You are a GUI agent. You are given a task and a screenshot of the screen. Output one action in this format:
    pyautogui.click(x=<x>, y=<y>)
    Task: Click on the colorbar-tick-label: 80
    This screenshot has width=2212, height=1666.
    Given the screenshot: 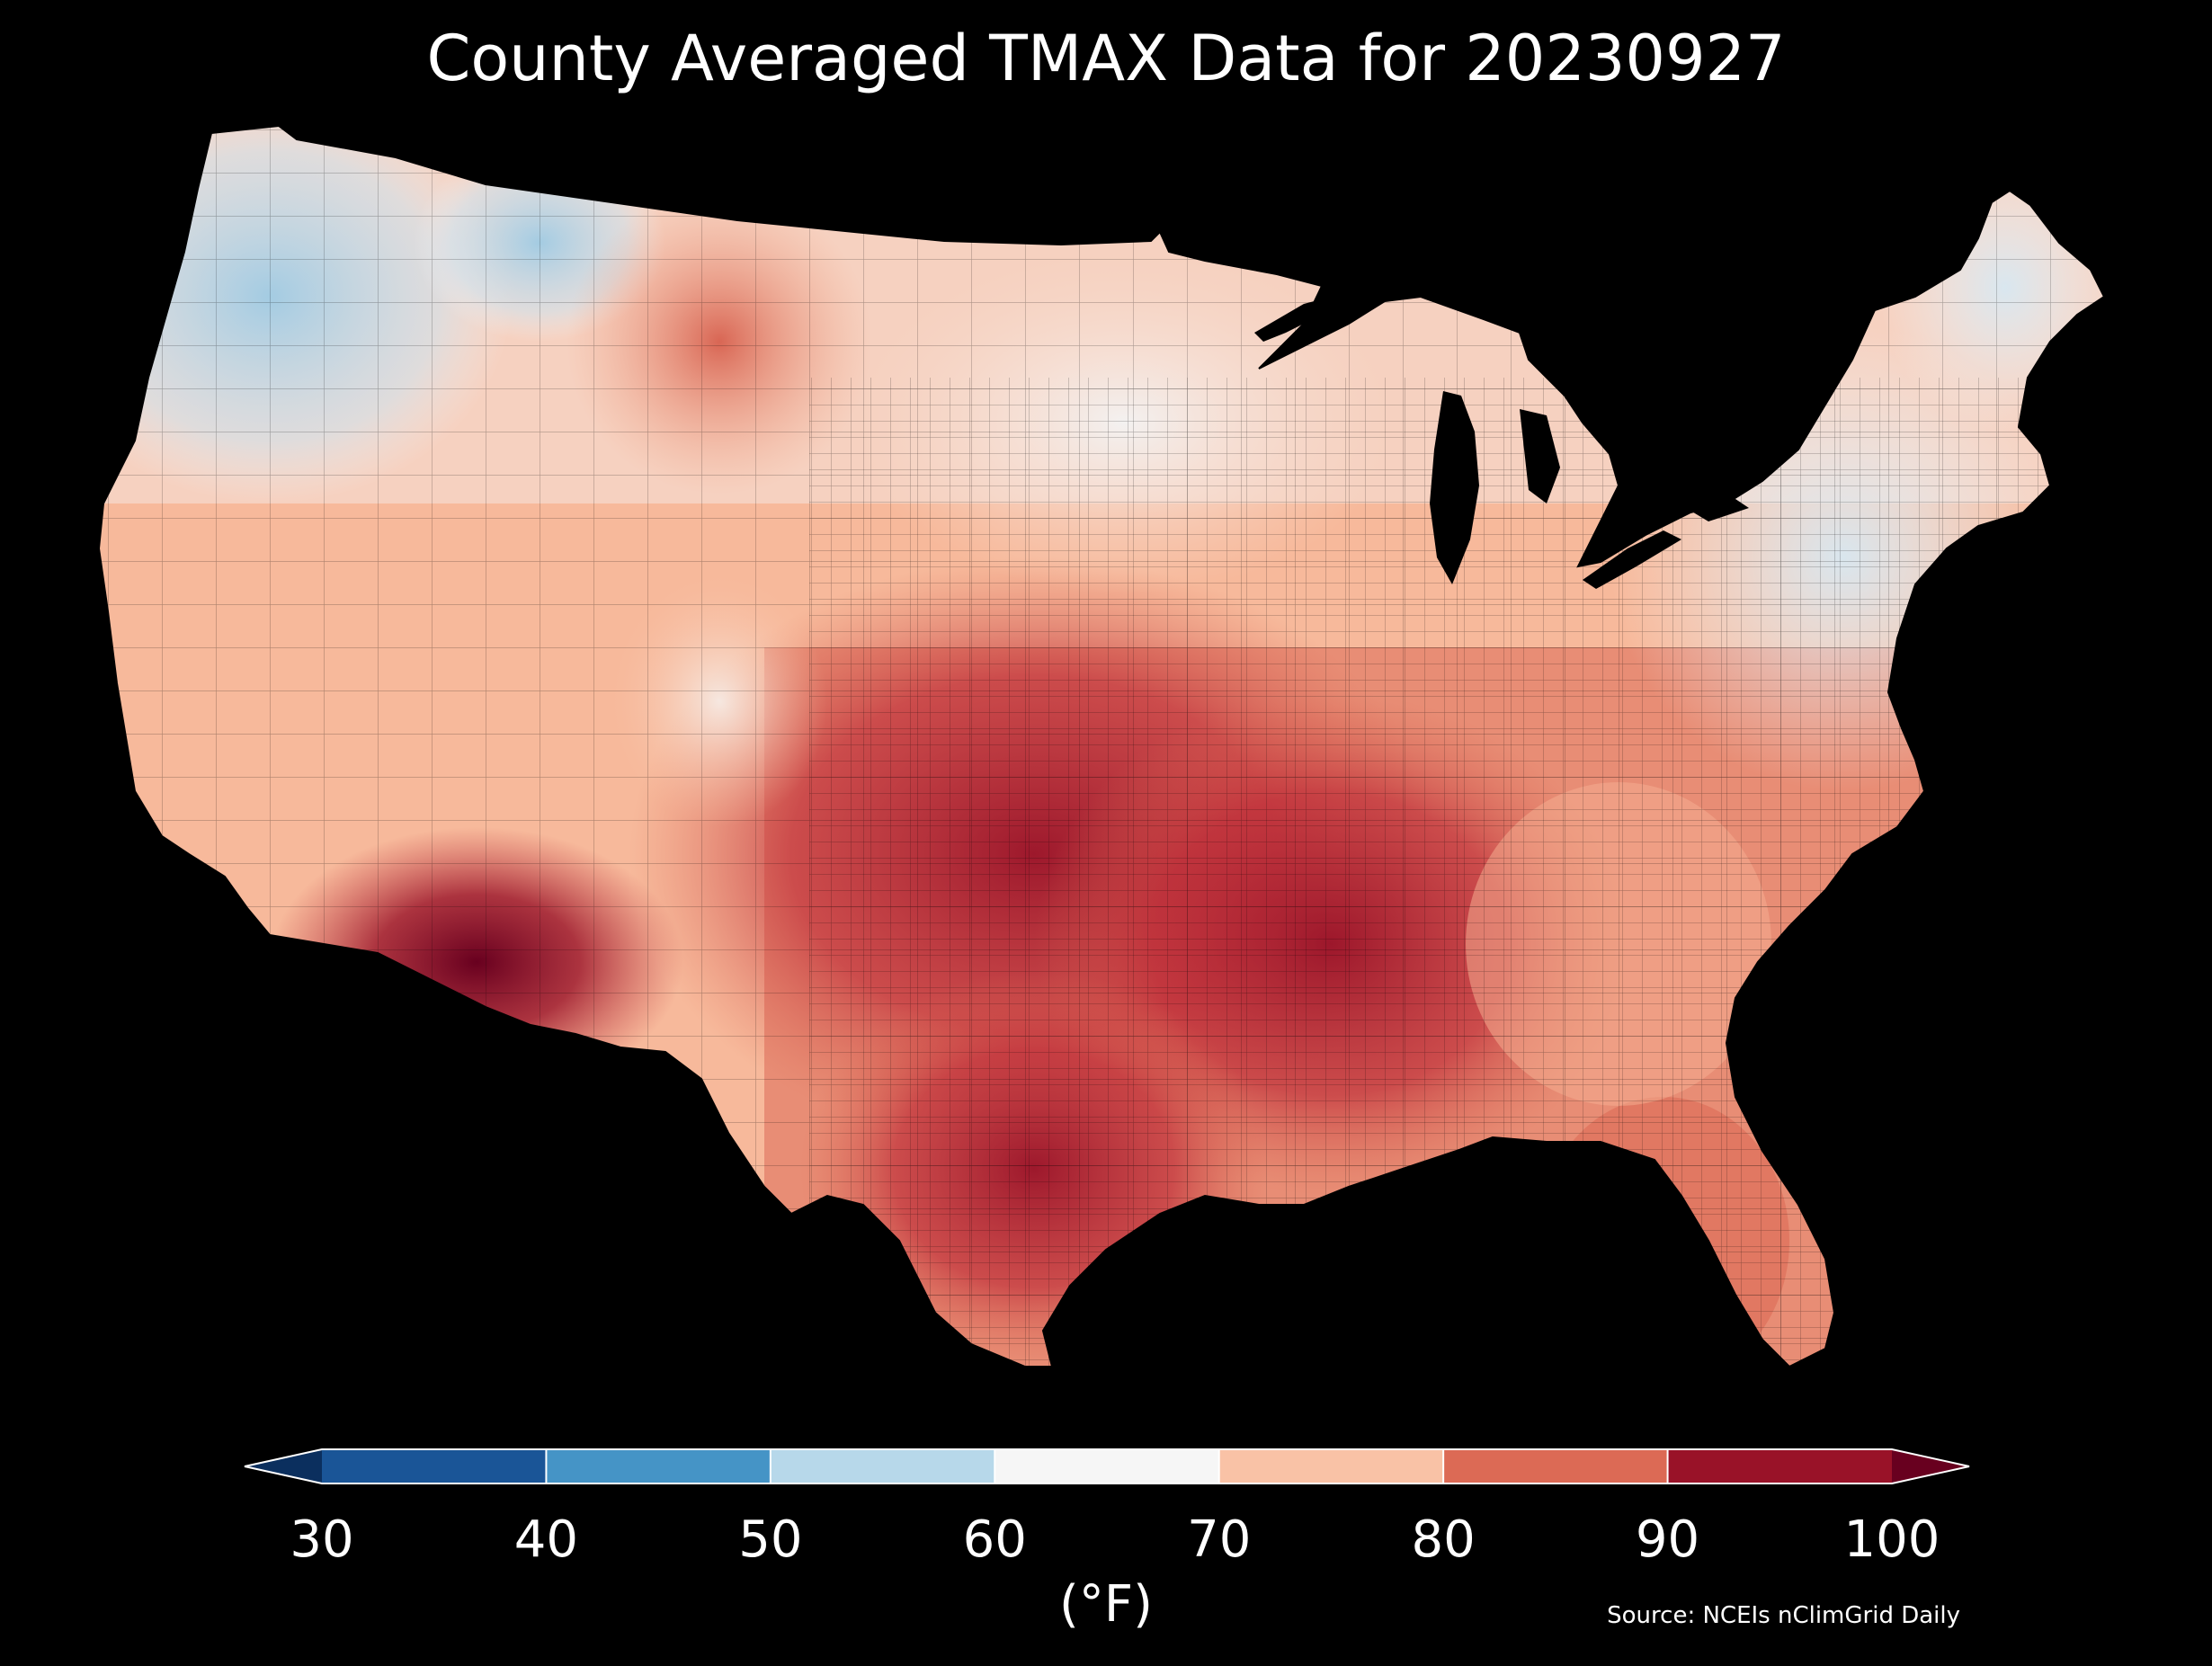 What is the action you would take?
    pyautogui.click(x=1443, y=1540)
    